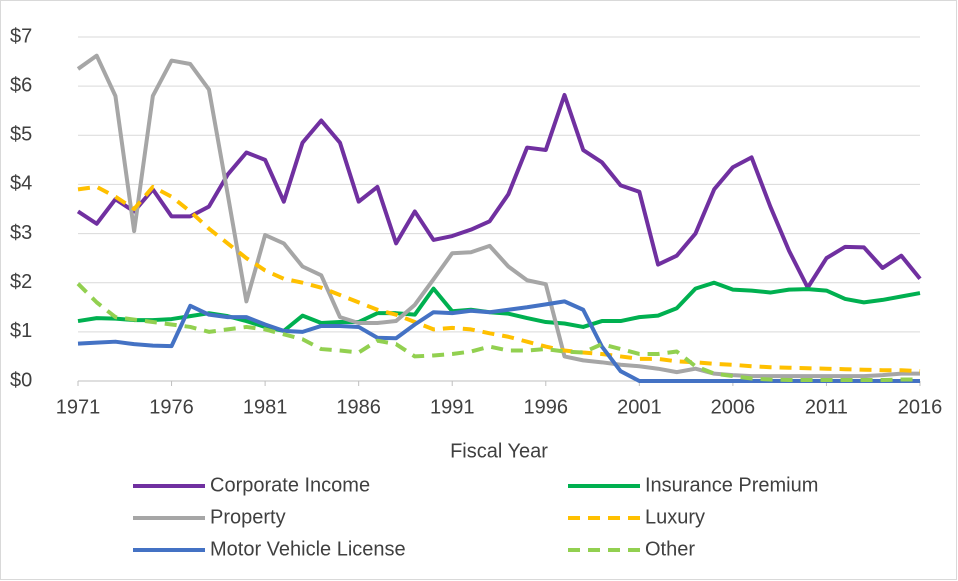 This screenshot has height=581, width=958. What do you see at coordinates (826, 407) in the screenshot?
I see `x-tick-label: 2011` at bounding box center [826, 407].